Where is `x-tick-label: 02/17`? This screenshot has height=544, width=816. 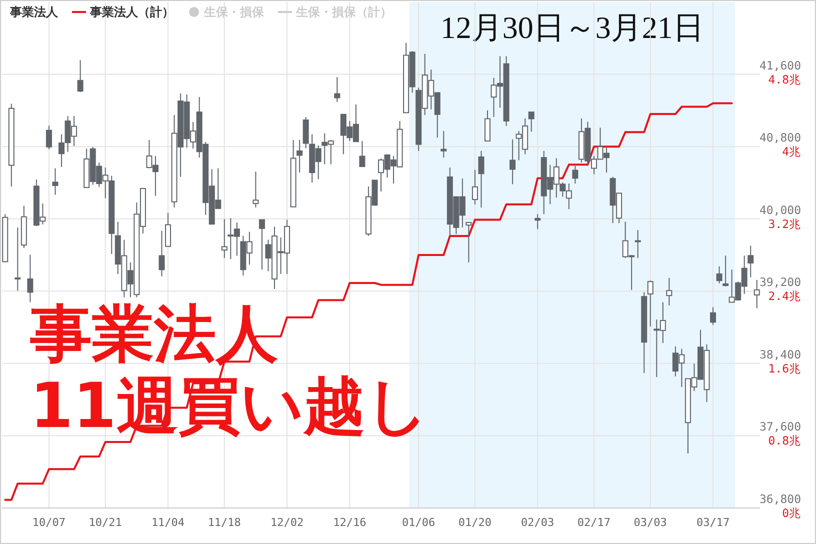
x-tick-label: 02/17 is located at coordinates (594, 522).